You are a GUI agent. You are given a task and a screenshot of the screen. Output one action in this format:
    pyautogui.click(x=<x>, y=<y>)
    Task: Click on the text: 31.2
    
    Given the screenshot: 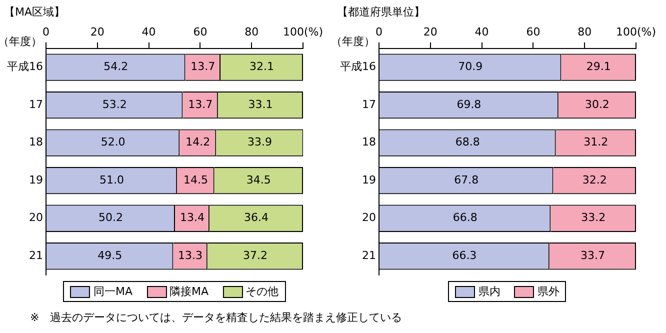 What is the action you would take?
    pyautogui.click(x=596, y=142)
    